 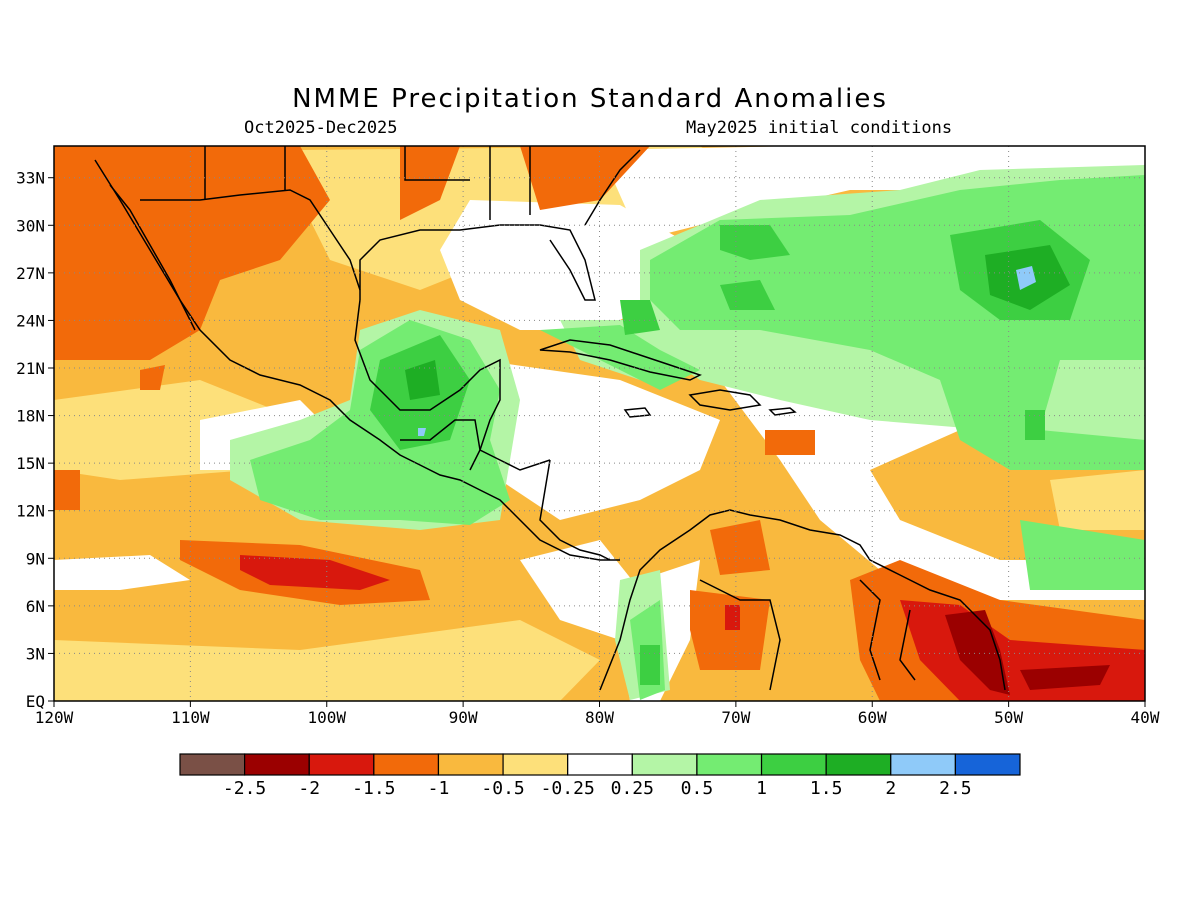 I want to click on suriname-border, so click(x=907, y=645).